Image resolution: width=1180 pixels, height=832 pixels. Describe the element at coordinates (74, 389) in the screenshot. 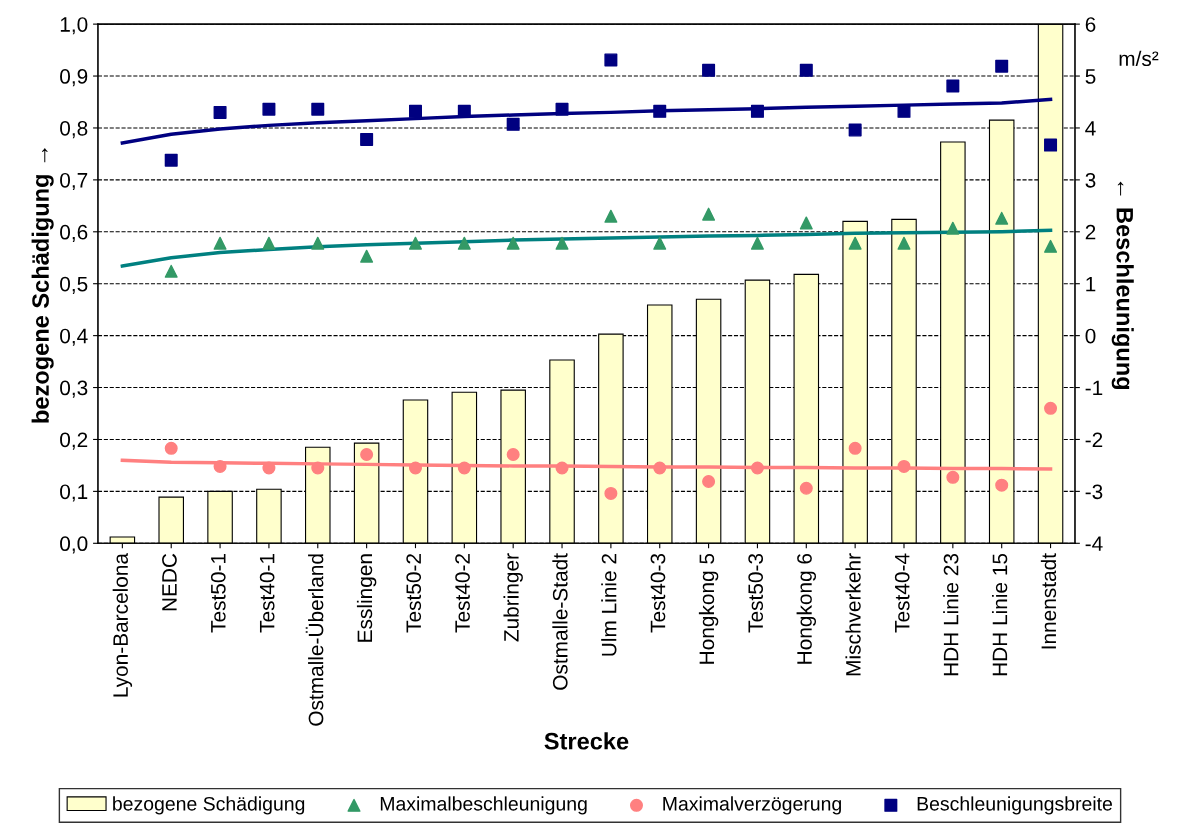

I see `y-tick-label: 0,3` at that location.